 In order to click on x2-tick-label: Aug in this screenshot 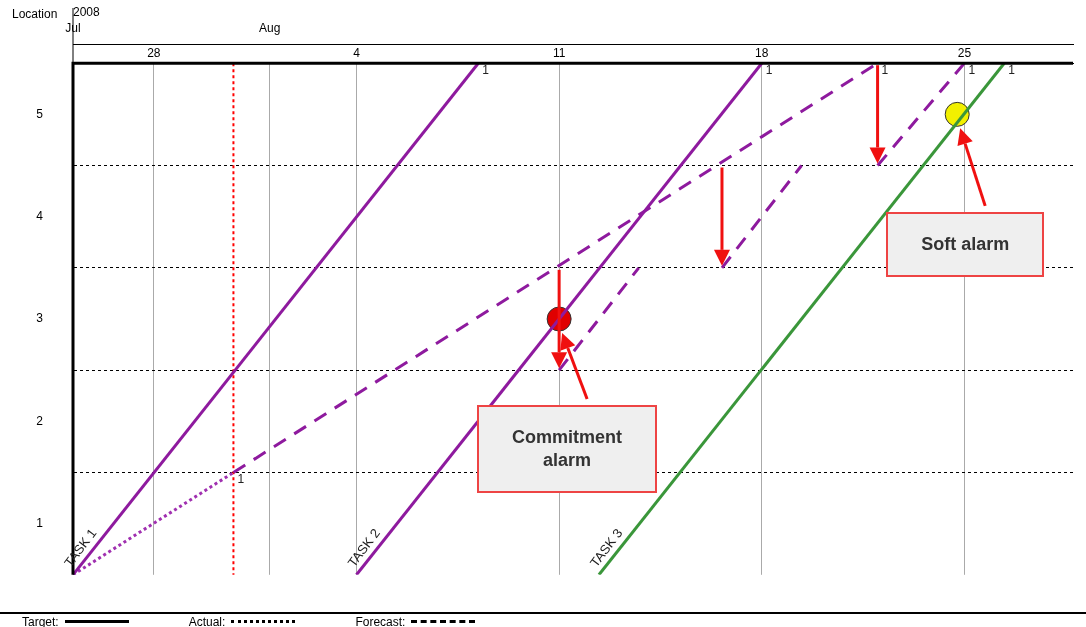, I will do `click(269, 27)`.